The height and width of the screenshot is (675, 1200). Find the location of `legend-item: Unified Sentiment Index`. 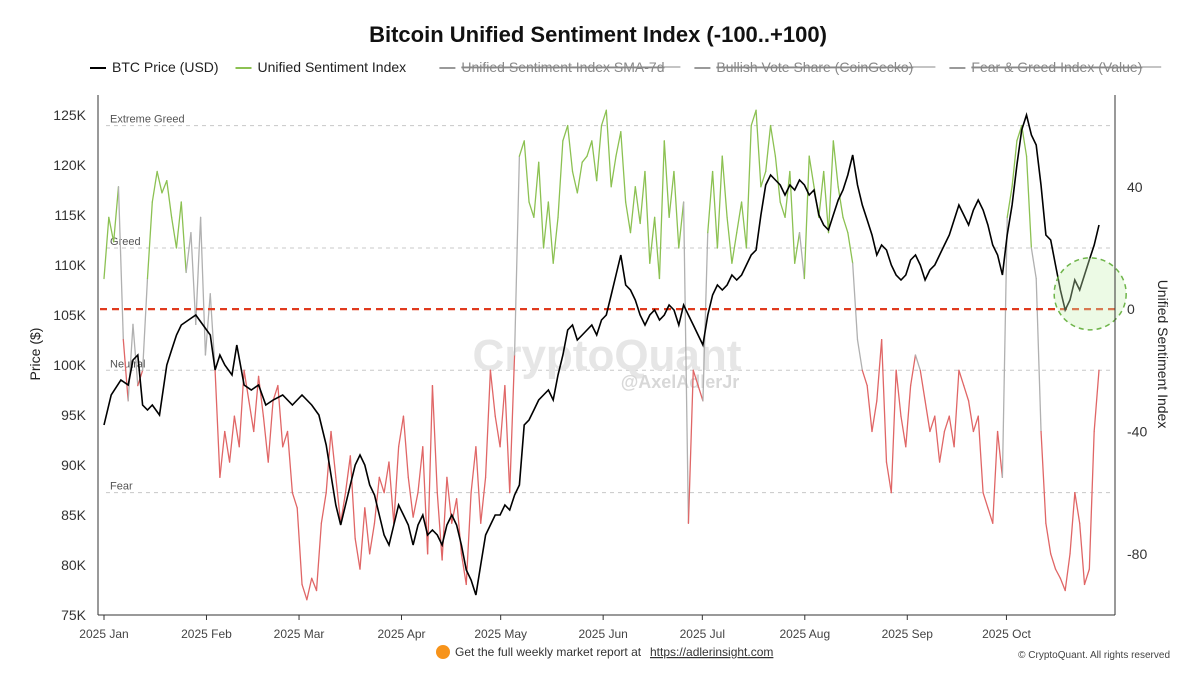

legend-item: Unified Sentiment Index is located at coordinates (332, 67).